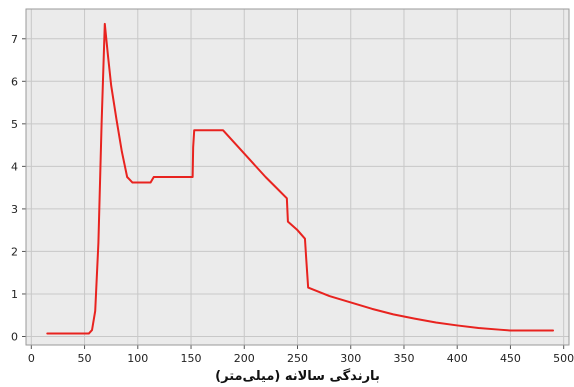 This screenshot has height=387, width=574. Describe the element at coordinates (563, 358) in the screenshot. I see `x-tick-label: 500` at that location.